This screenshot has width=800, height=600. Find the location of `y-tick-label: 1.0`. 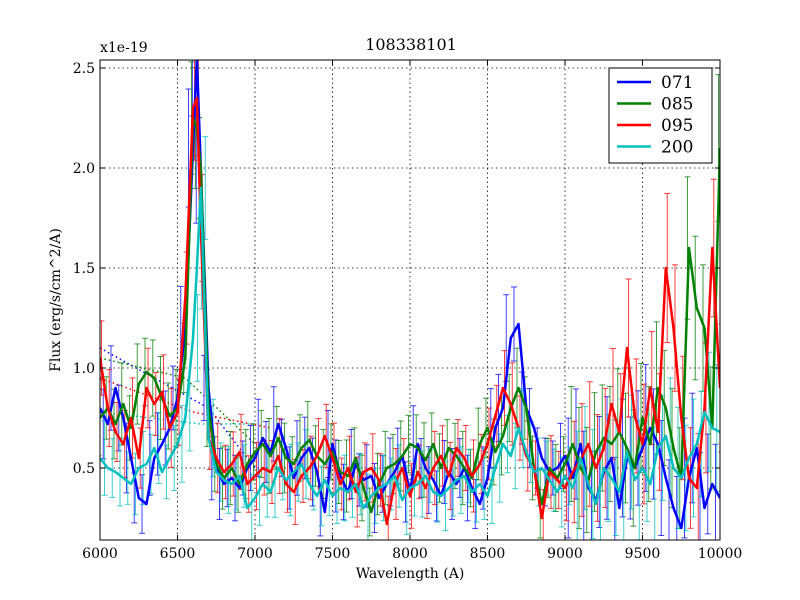

y-tick-label: 1.0 is located at coordinates (84, 369).